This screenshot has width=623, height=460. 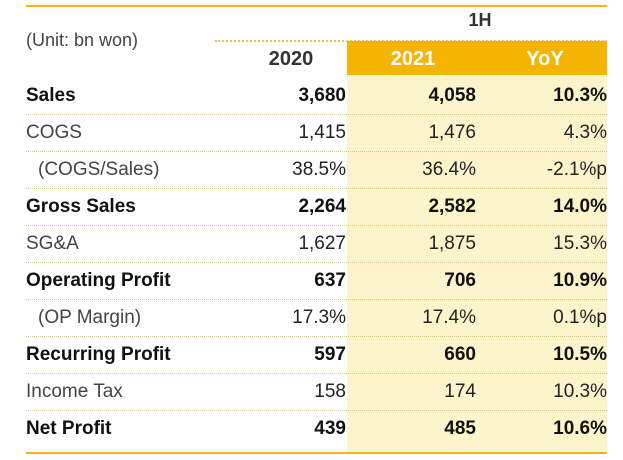 What do you see at coordinates (330, 280) in the screenshot?
I see `value-2020: 637` at bounding box center [330, 280].